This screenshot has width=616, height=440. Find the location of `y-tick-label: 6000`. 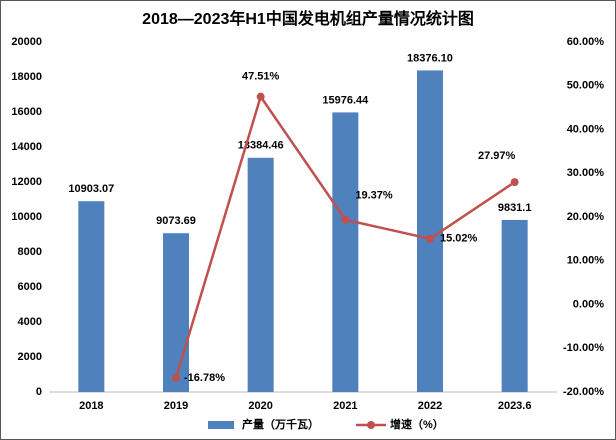

y-tick-label: 6000 is located at coordinates (30, 287).